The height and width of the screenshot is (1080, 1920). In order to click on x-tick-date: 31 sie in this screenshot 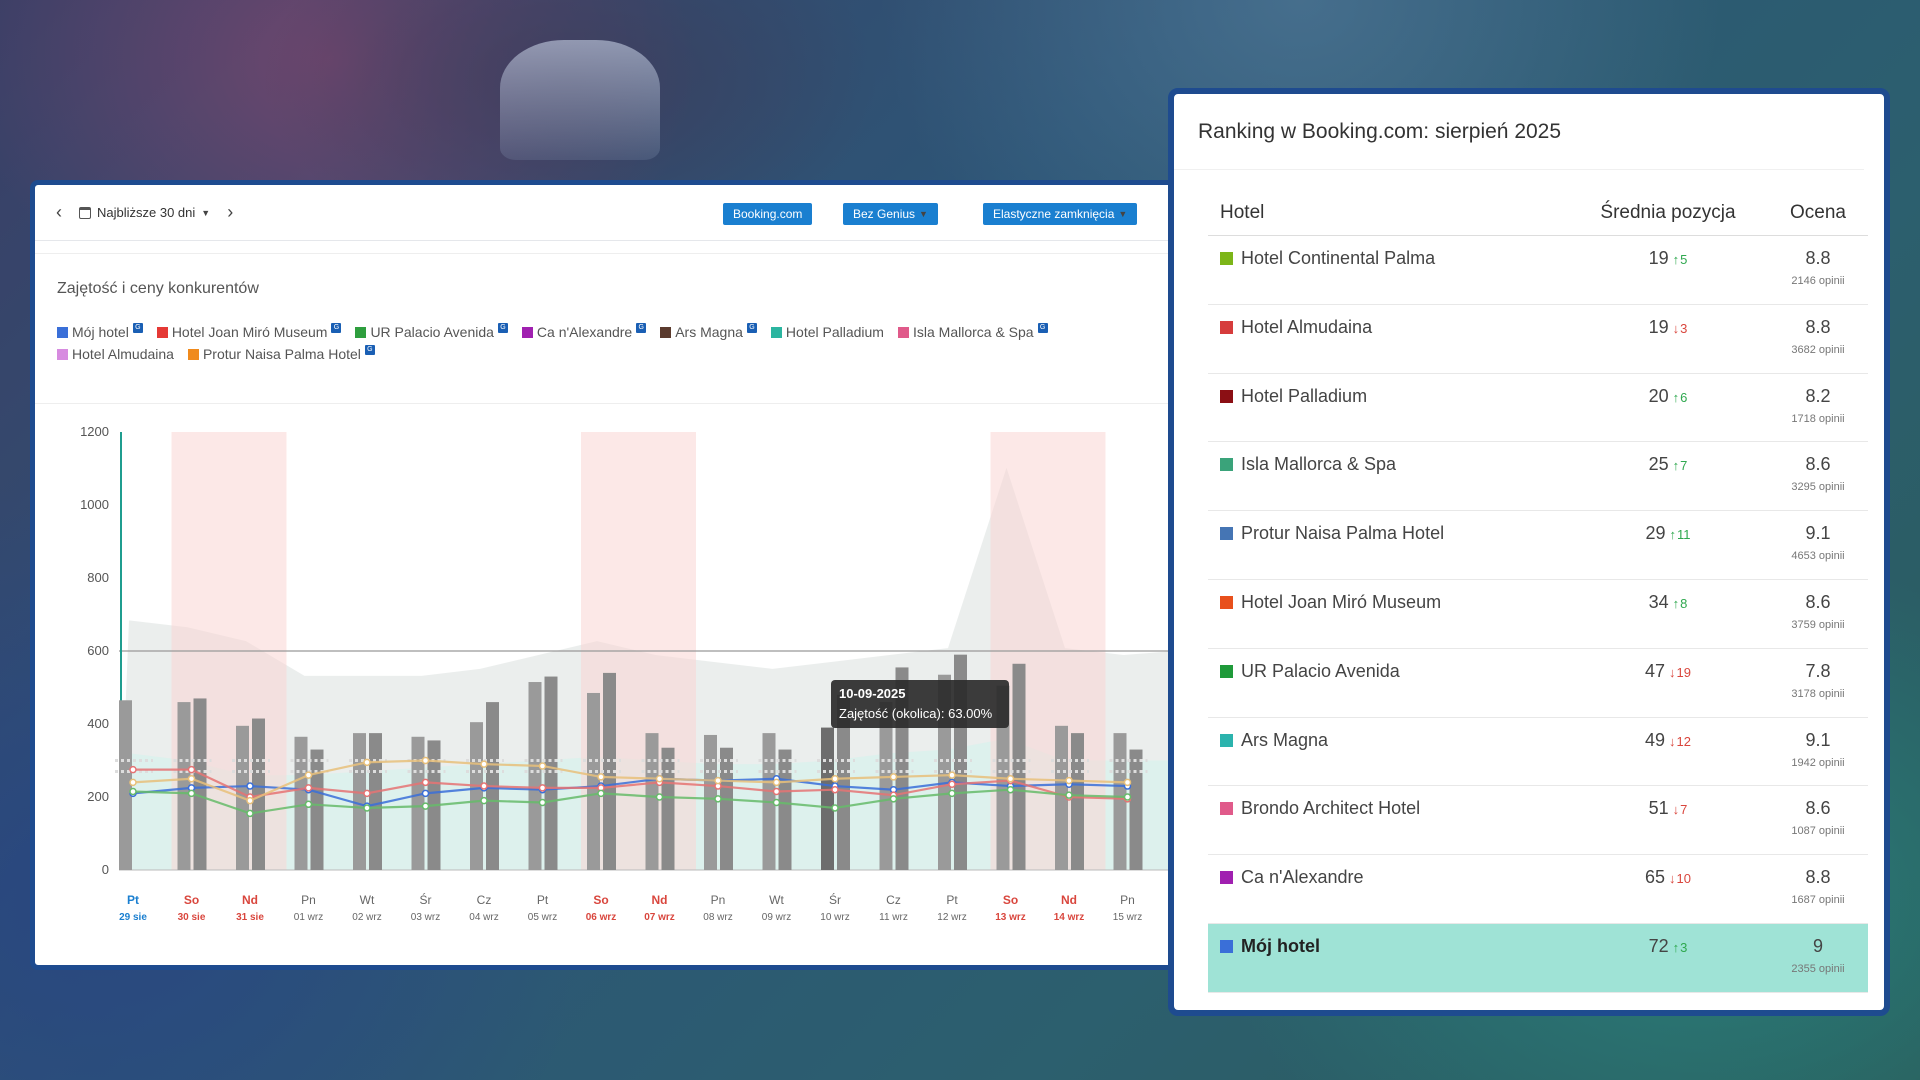, I will do `click(250, 917)`.